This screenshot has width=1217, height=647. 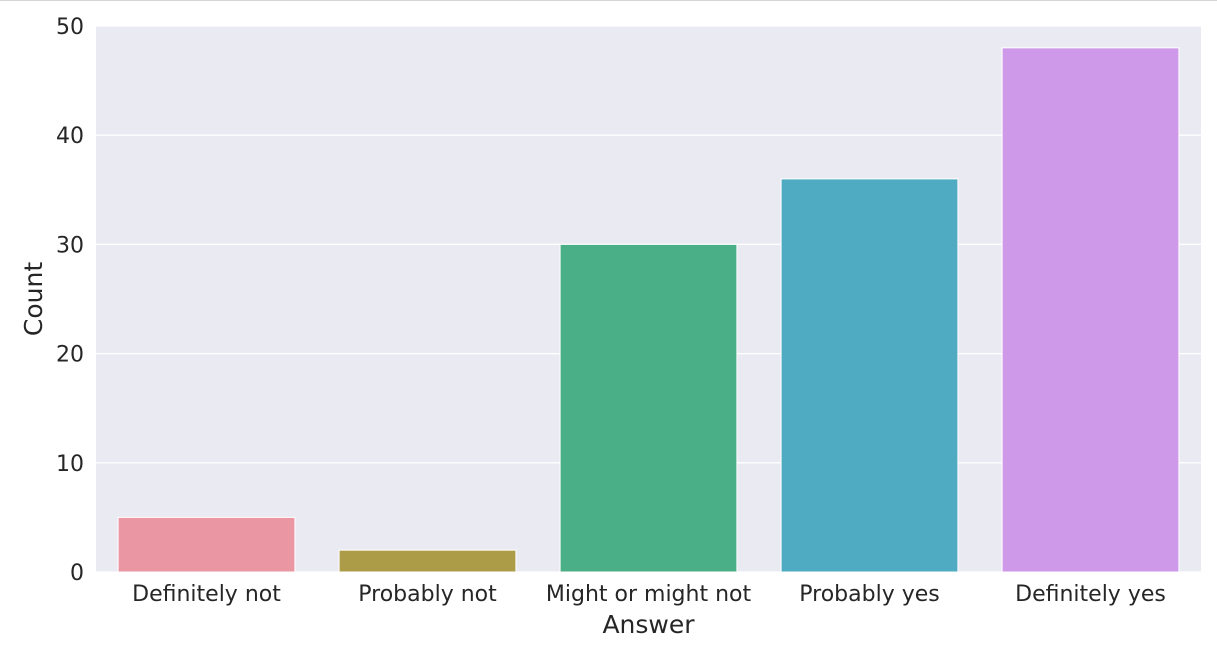 I want to click on x-tick-label: Probably yes, so click(x=869, y=594).